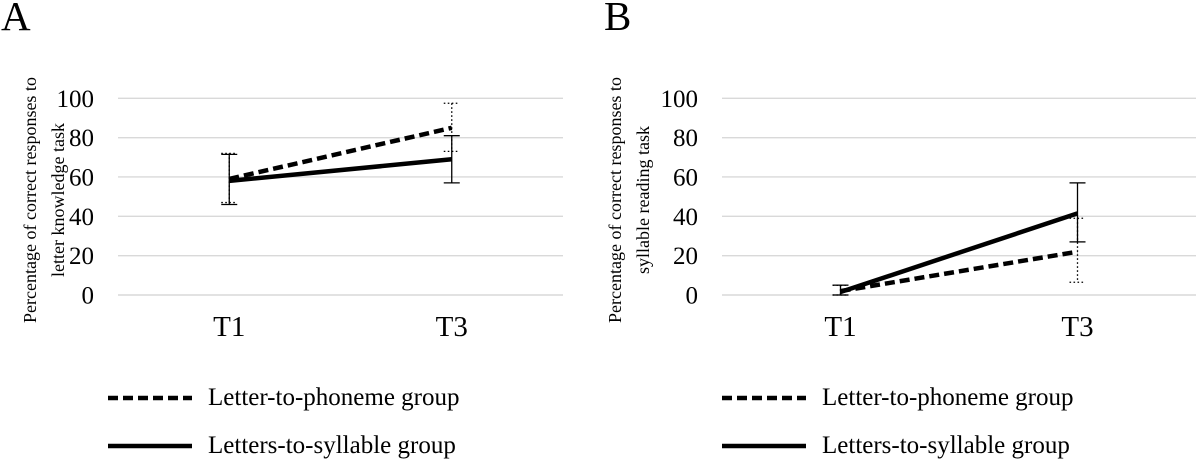 The height and width of the screenshot is (463, 1200). What do you see at coordinates (618, 19) in the screenshot?
I see `panel-b-label: B` at bounding box center [618, 19].